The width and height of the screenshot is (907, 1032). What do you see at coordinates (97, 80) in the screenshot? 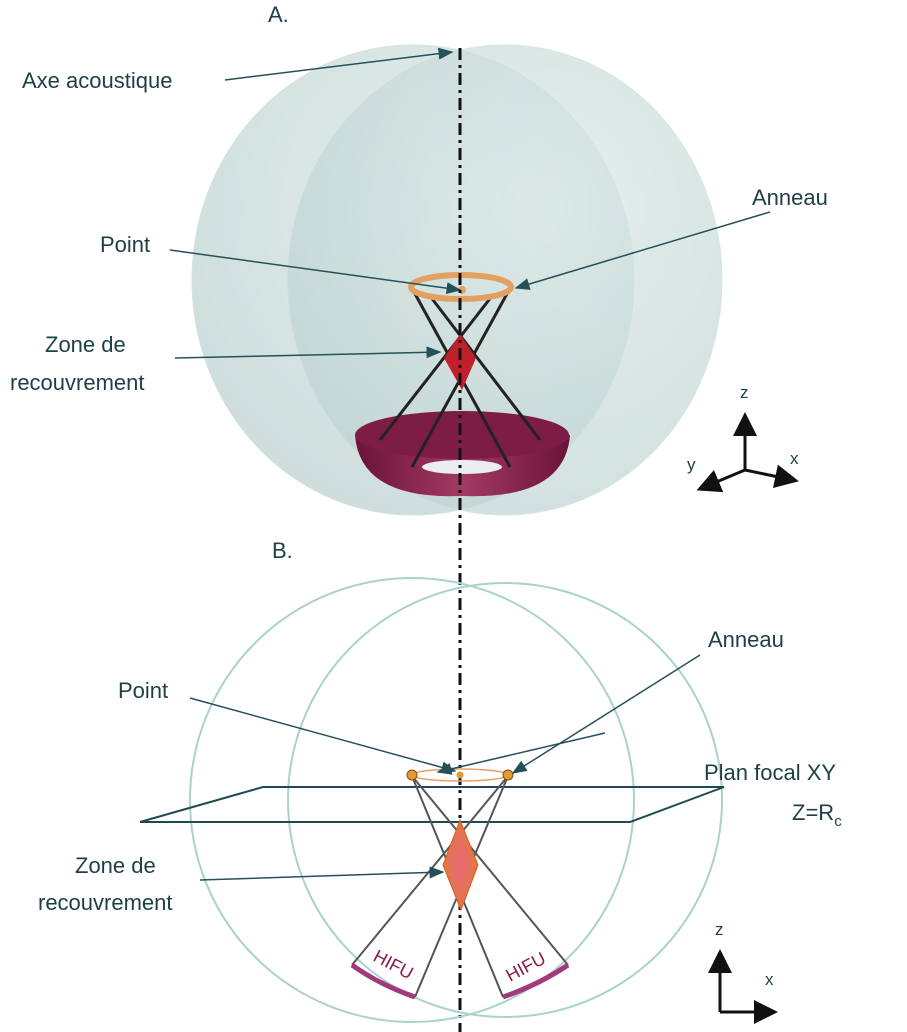
I see `label: Axe acoustique` at bounding box center [97, 80].